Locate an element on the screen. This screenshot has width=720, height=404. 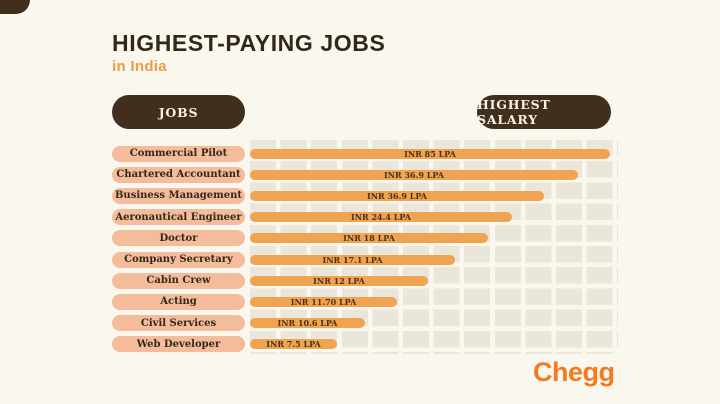
job-label-pill: Aeronautical Engineer is located at coordinates (178, 217).